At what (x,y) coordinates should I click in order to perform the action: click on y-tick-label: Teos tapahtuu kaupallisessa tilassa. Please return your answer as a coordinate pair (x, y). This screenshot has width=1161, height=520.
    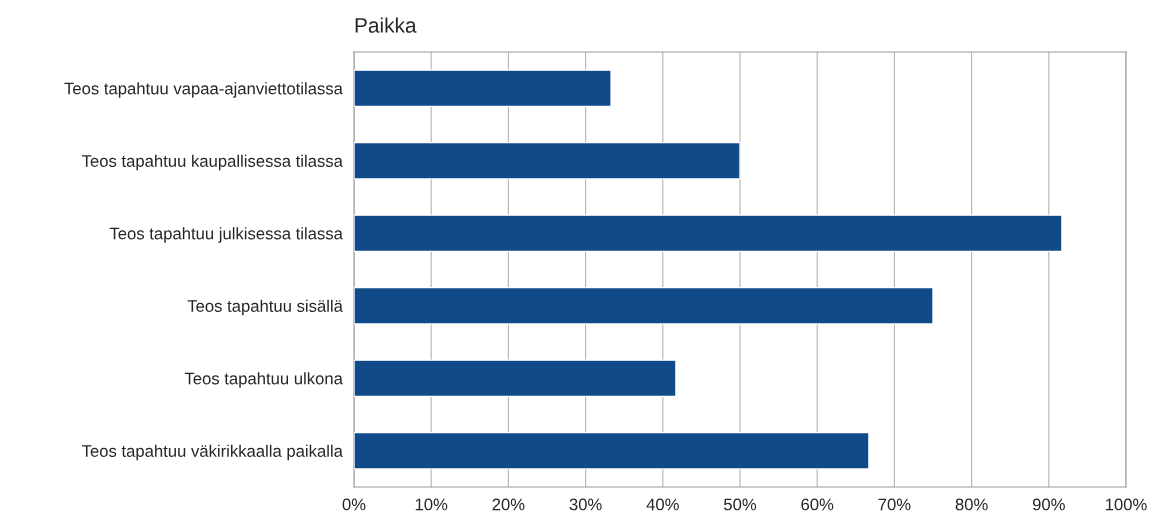
    Looking at the image, I should click on (212, 162).